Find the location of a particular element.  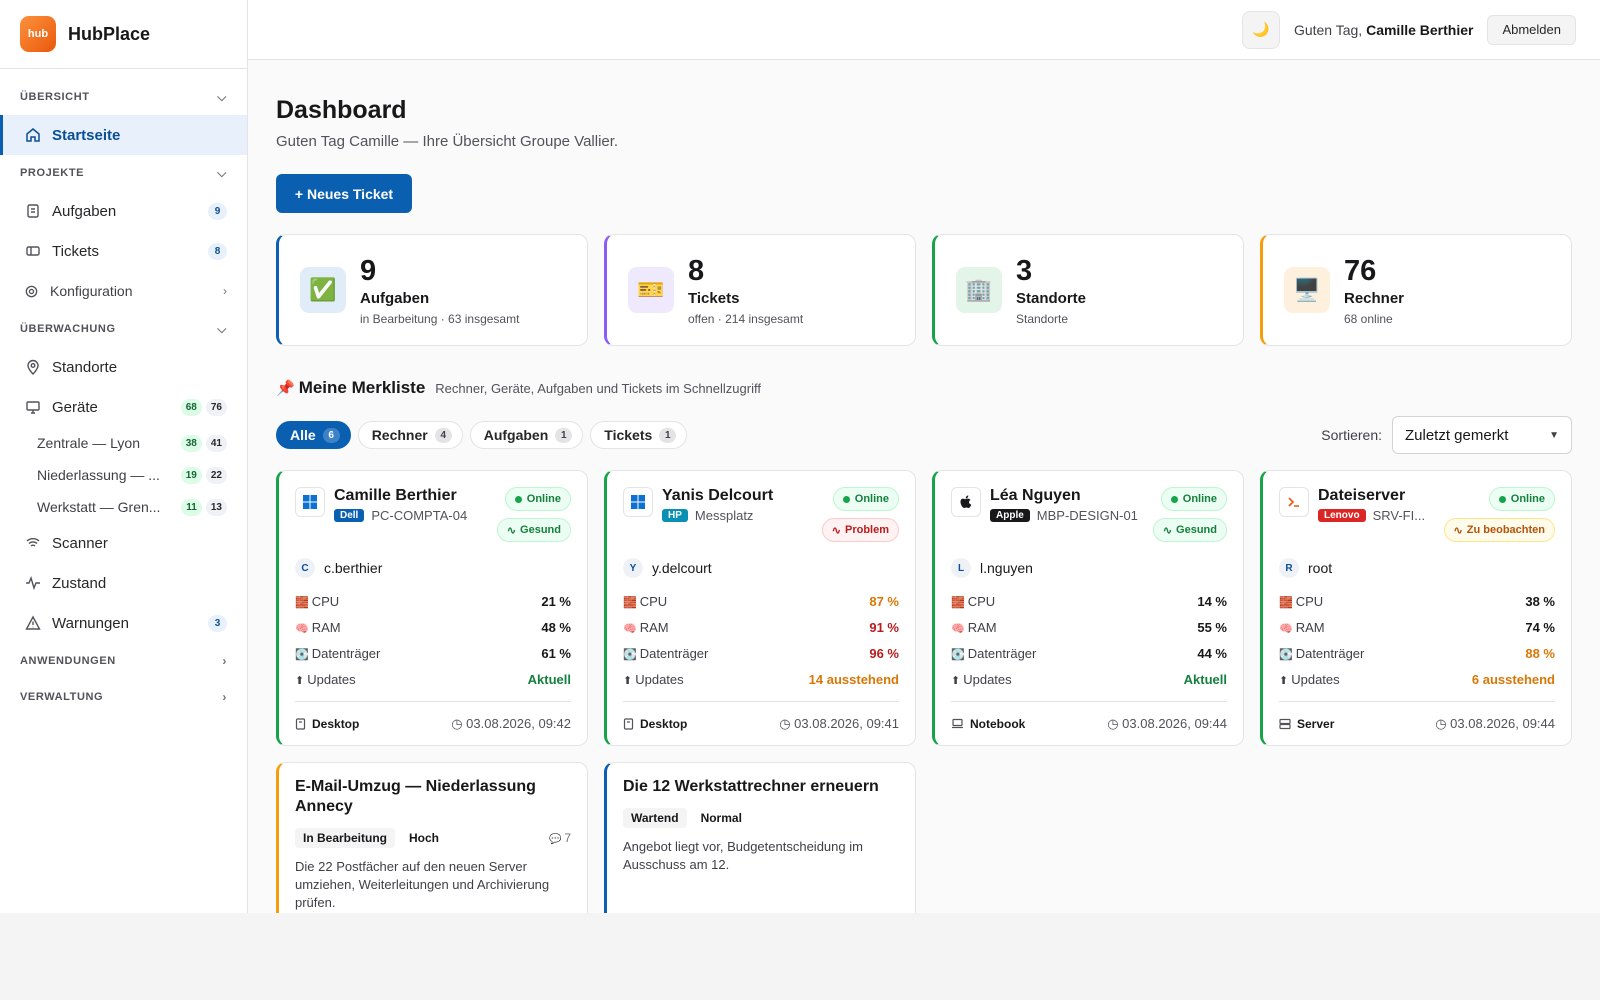

section-overview: ÜBERSICHT ⌵ is located at coordinates (123, 97).